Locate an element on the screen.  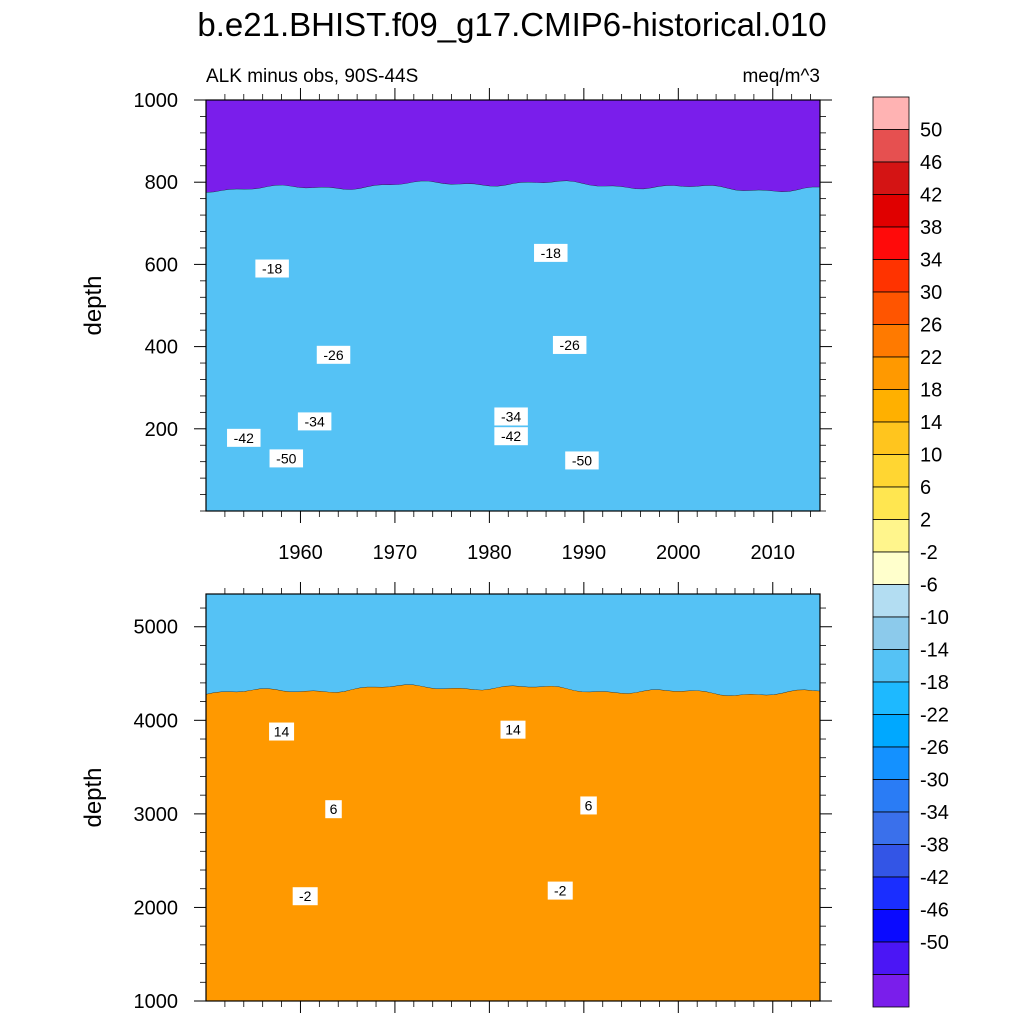
top-y-tick-label-0: 200 is located at coordinates (161, 430).